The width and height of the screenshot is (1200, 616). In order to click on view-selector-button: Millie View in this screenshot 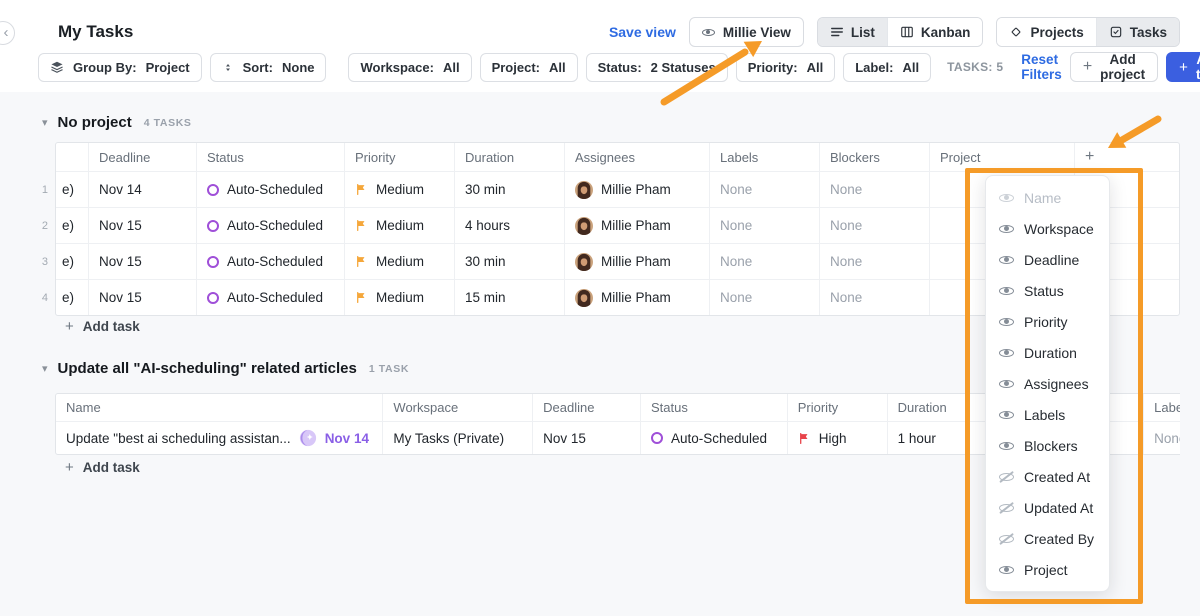, I will do `click(746, 32)`.